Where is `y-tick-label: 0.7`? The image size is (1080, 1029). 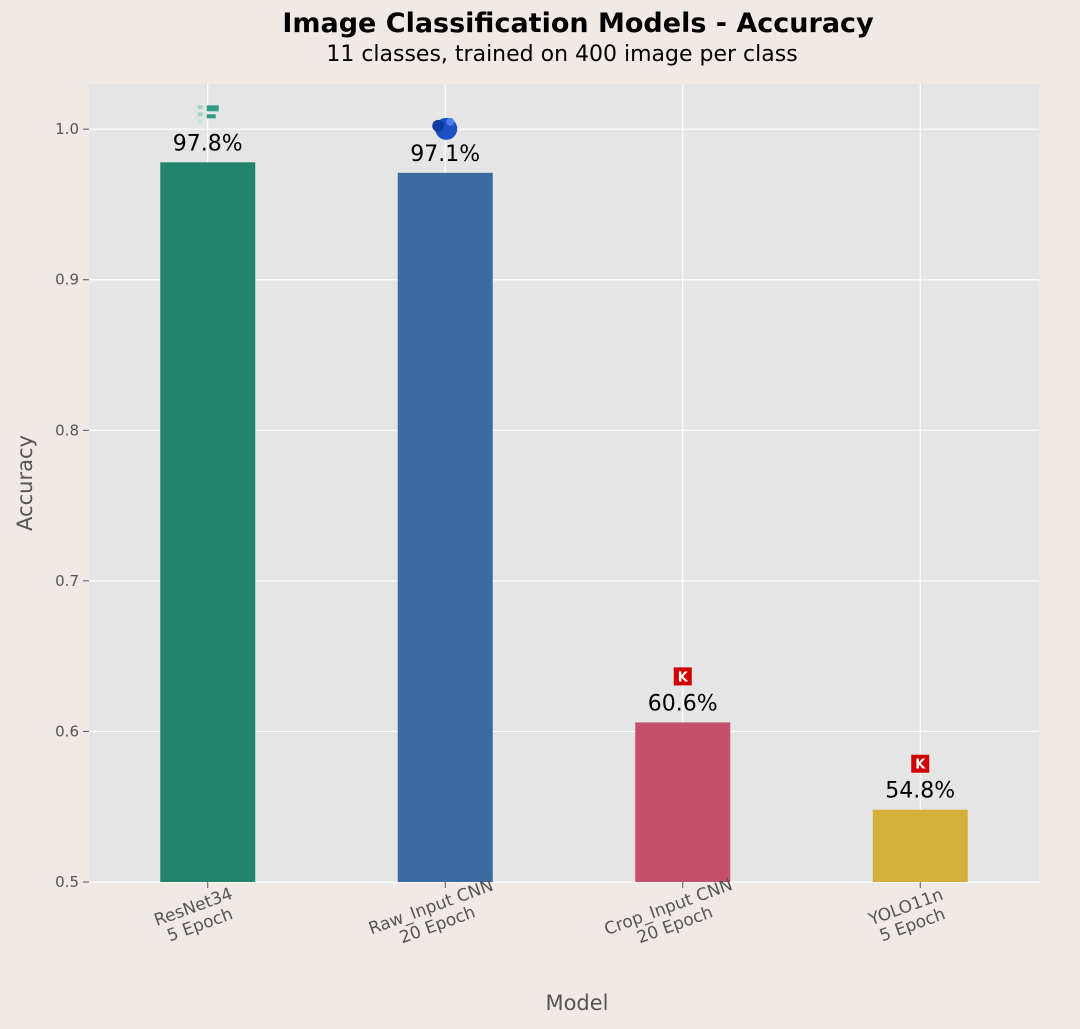
y-tick-label: 0.7 is located at coordinates (67, 581).